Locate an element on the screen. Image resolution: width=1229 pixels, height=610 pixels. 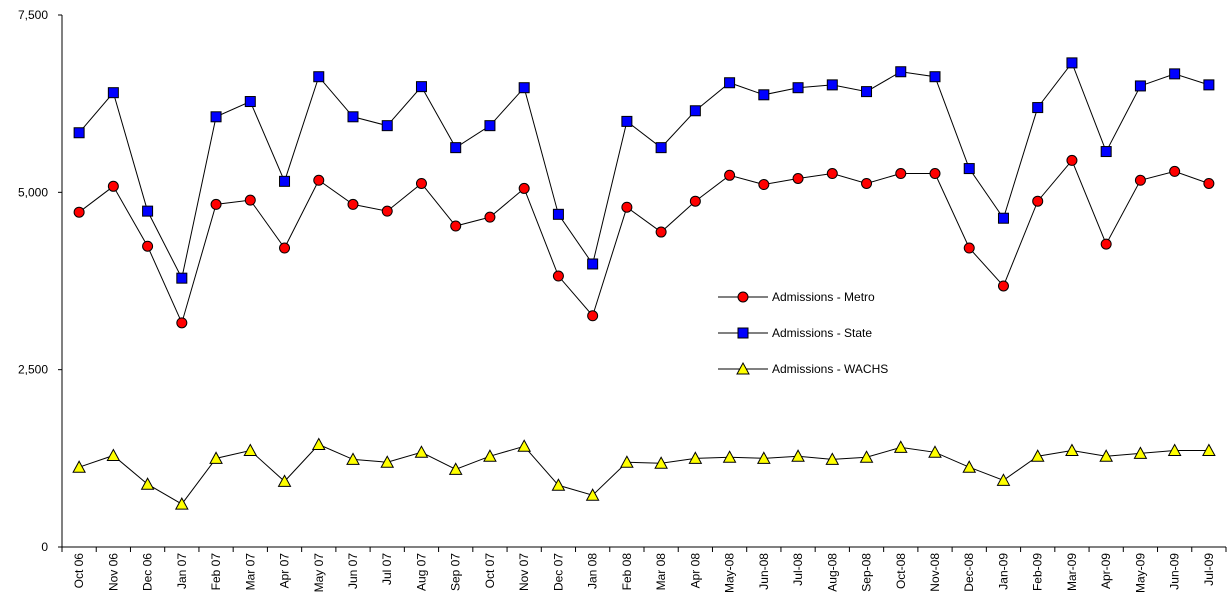
x-tick-label: Feb 07 is located at coordinates (216, 572).